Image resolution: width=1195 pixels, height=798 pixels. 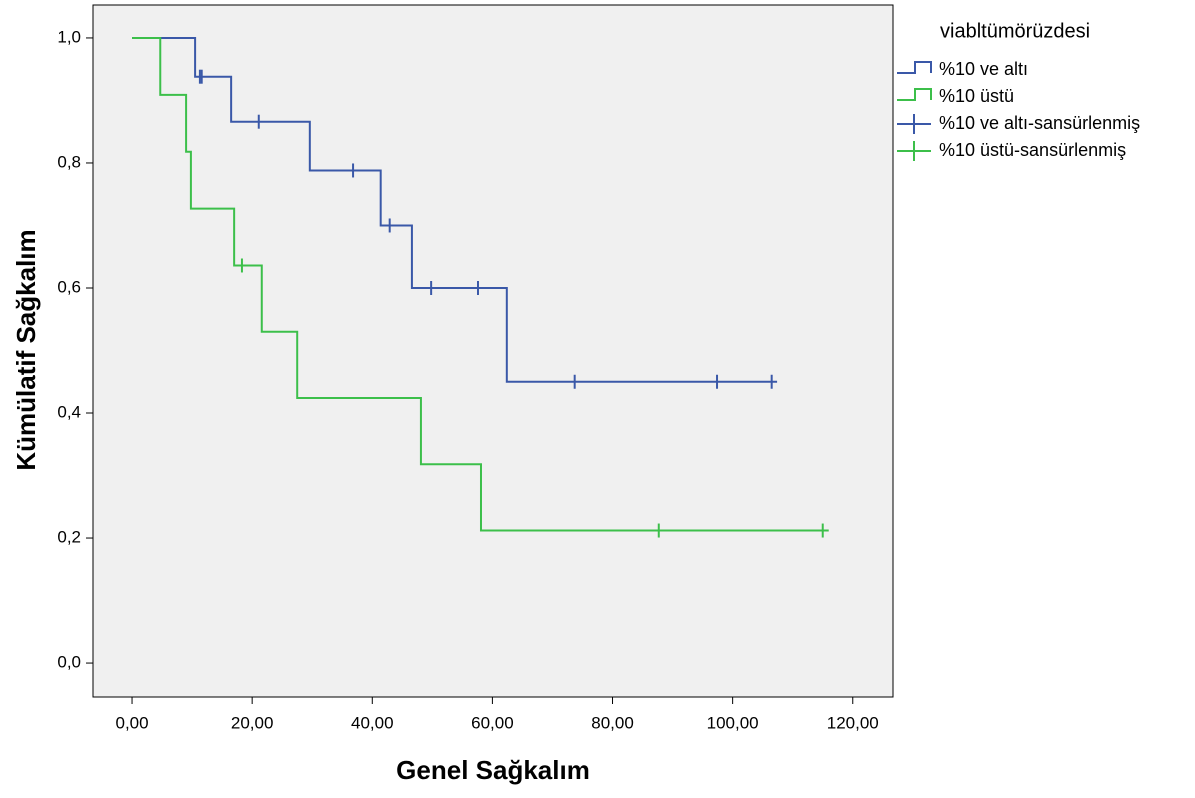 What do you see at coordinates (492, 722) in the screenshot?
I see `x-tick-label: 60,00` at bounding box center [492, 722].